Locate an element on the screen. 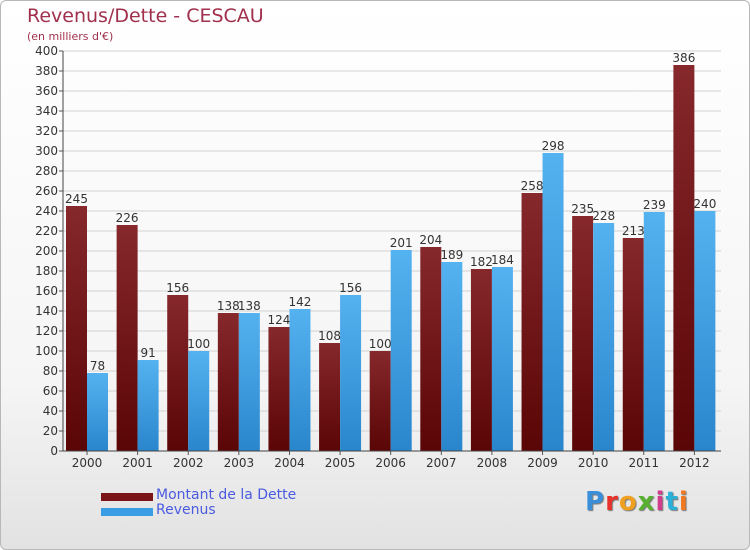 The width and height of the screenshot is (750, 550). x-tick-label: 2006 is located at coordinates (390, 463).